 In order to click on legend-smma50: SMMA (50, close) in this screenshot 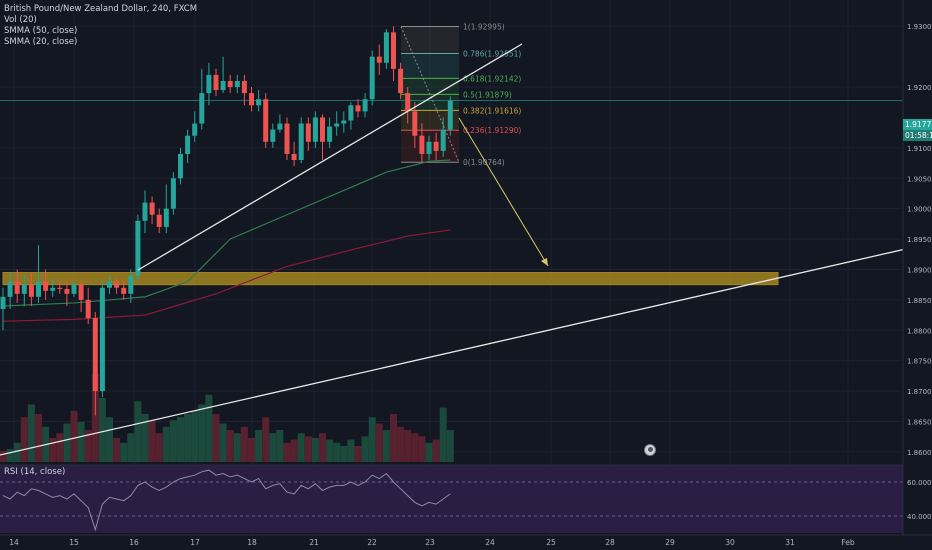, I will do `click(41, 31)`.